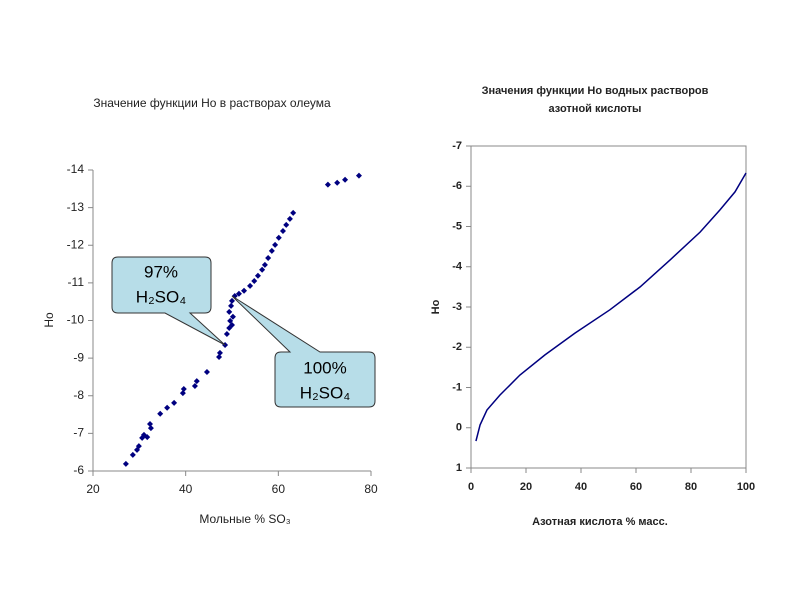  What do you see at coordinates (76, 320) in the screenshot?
I see `y-tick-label: -10` at bounding box center [76, 320].